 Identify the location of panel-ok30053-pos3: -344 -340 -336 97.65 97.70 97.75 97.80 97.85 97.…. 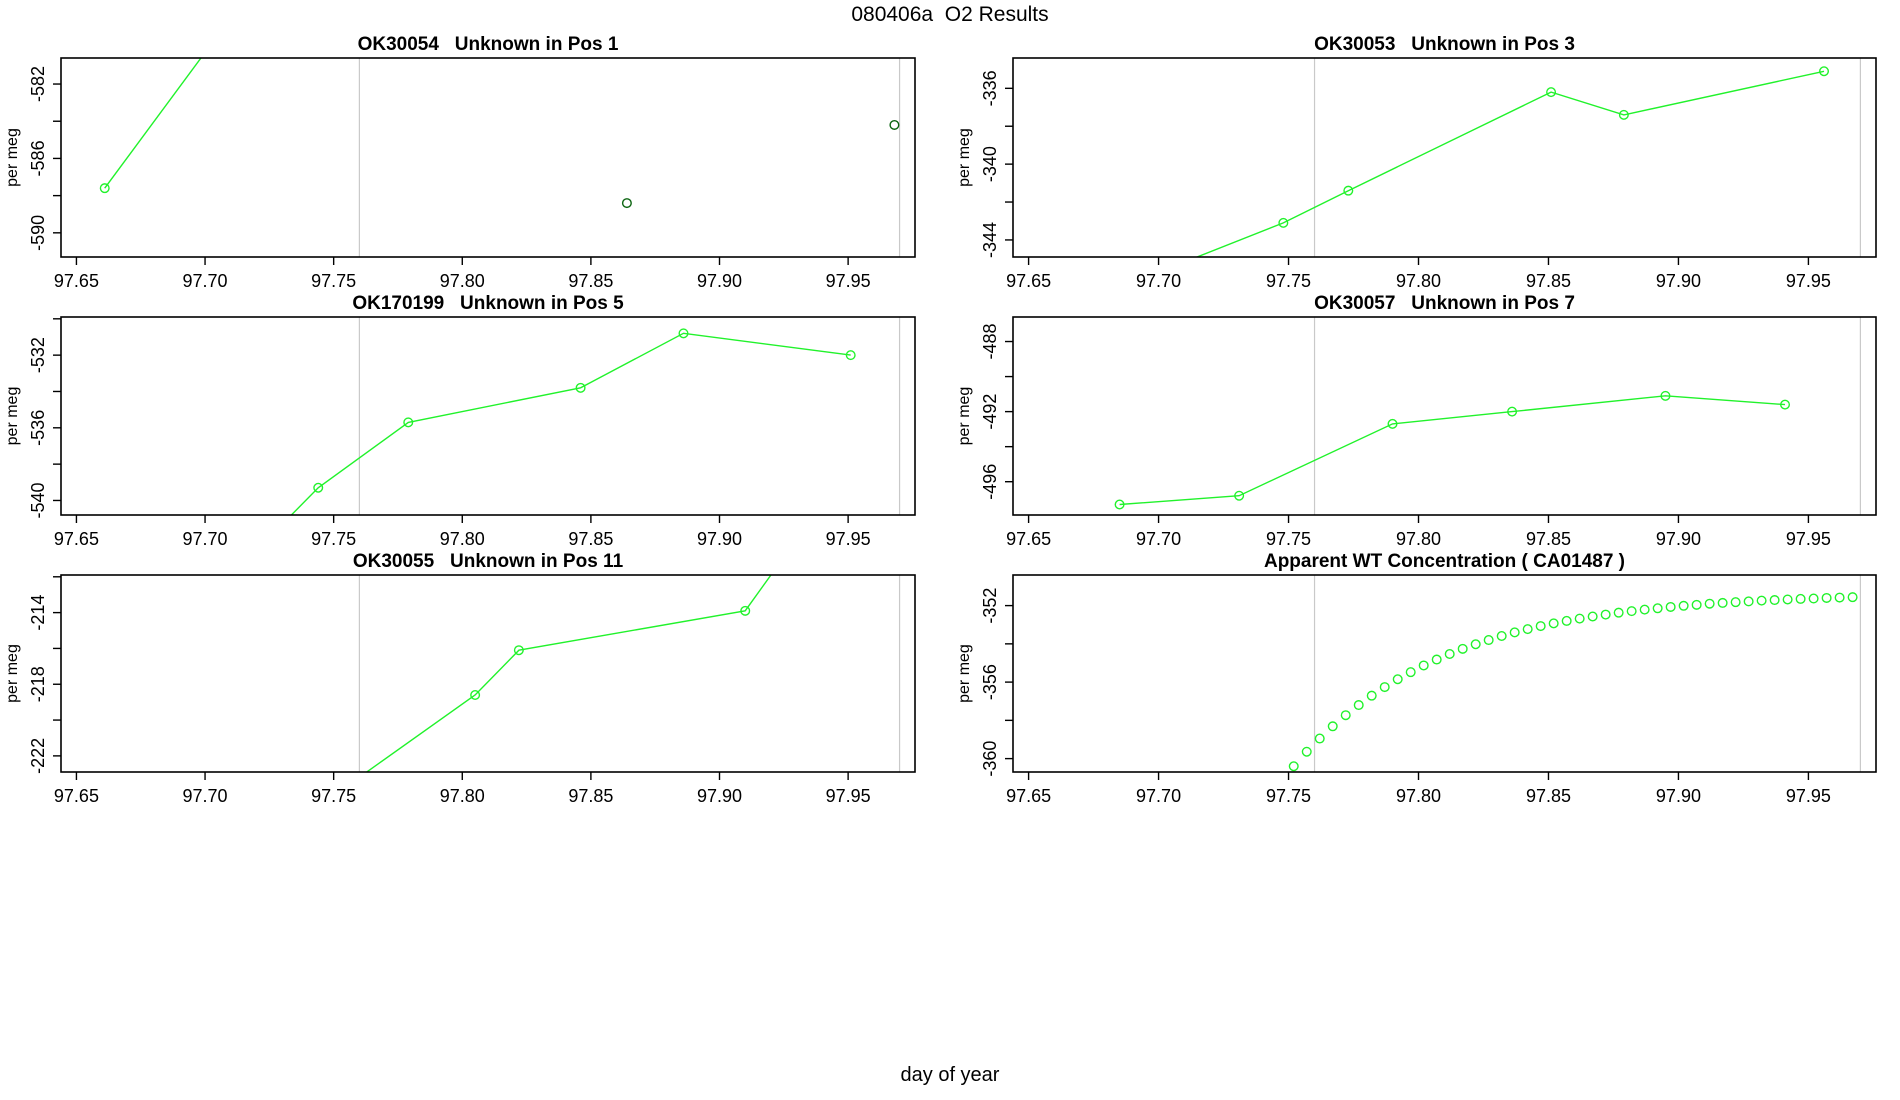
(1416, 162).